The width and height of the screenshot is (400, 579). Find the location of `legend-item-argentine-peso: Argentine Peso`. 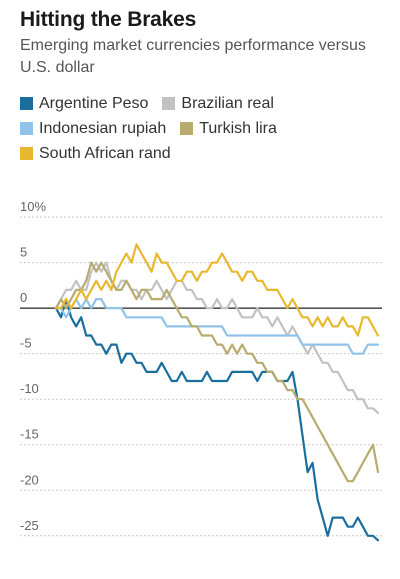

legend-item-argentine-peso: Argentine Peso is located at coordinates (84, 104).